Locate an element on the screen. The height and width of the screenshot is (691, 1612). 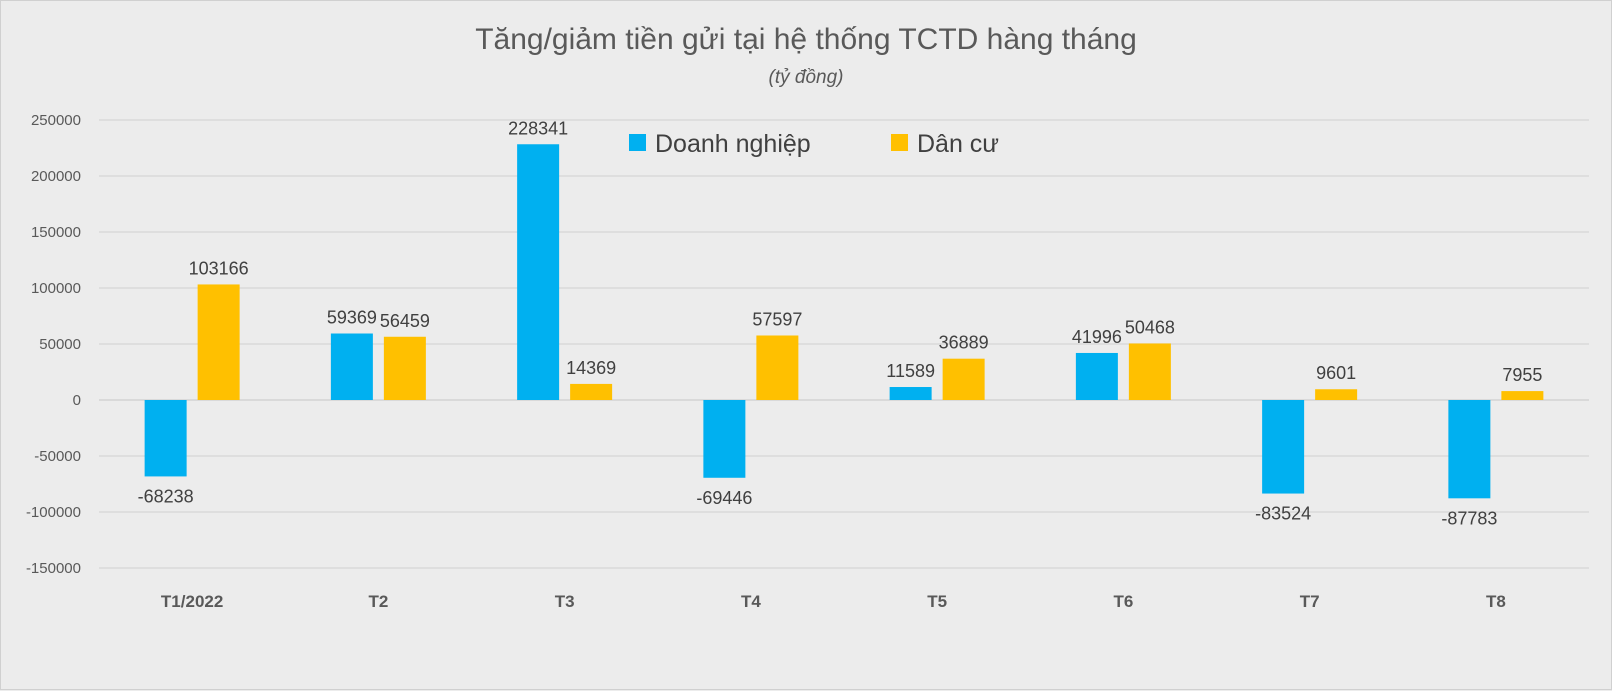
y-tick-label: 150000 is located at coordinates (56, 232).